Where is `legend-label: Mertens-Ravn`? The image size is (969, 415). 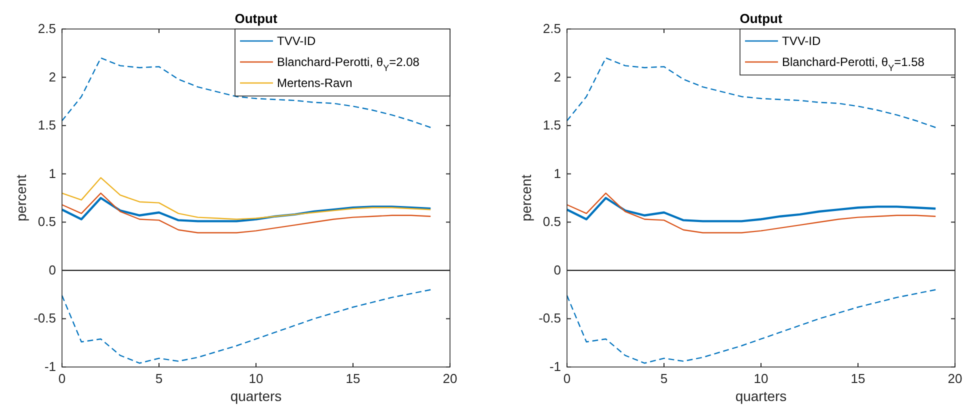
legend-label: Mertens-Ravn is located at coordinates (314, 83).